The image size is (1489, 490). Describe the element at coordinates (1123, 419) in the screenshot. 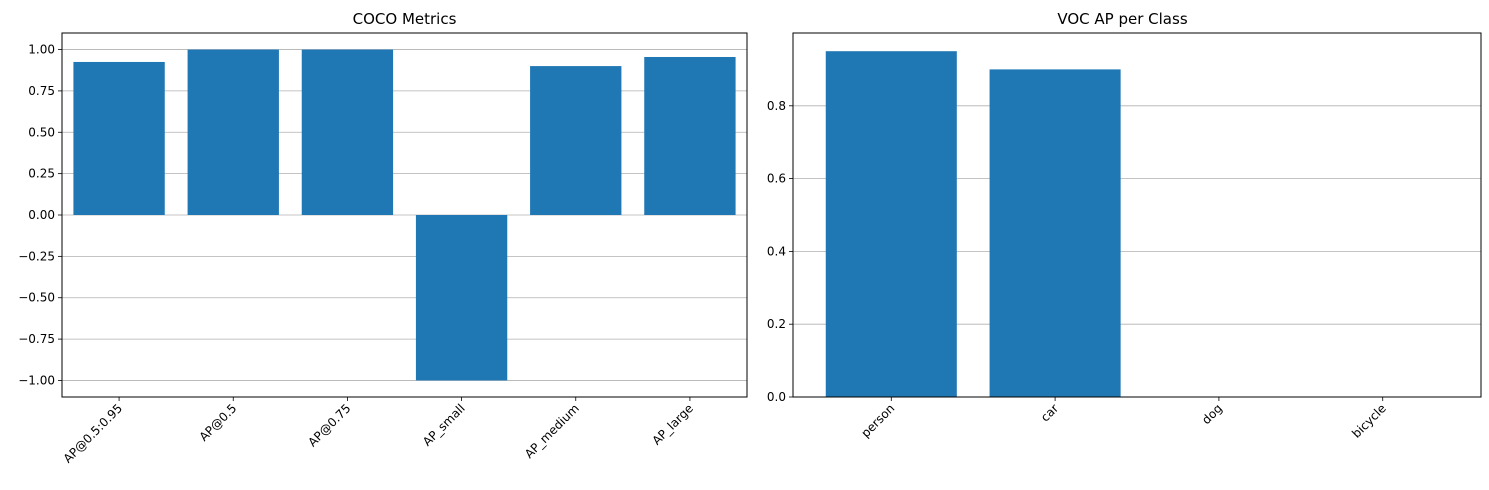

I see `x-axis-ticks: person car dog bicycle` at that location.